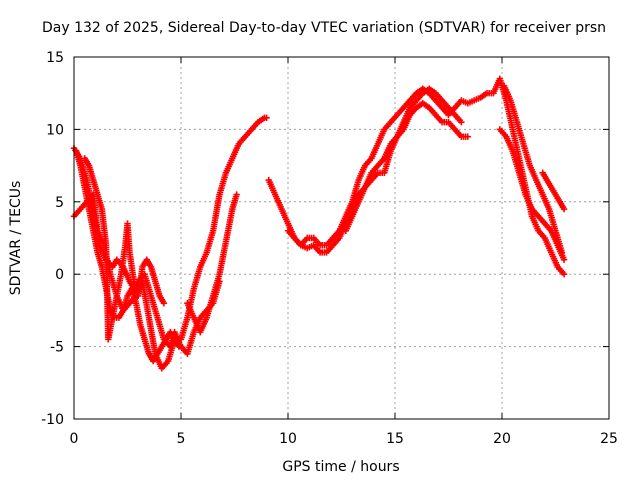 The height and width of the screenshot is (480, 640). I want to click on series-track-e, so click(212, 263).